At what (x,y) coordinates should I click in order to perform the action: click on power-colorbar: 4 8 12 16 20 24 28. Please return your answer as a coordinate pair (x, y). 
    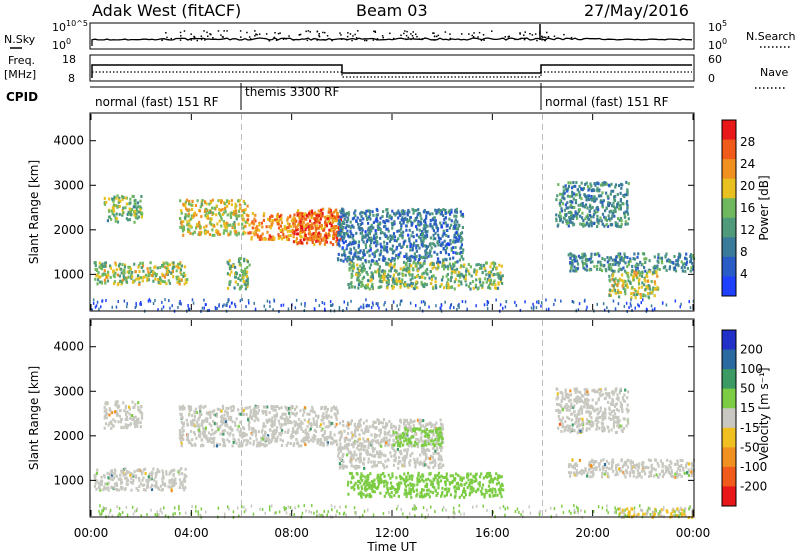
    Looking at the image, I should click on (738, 208).